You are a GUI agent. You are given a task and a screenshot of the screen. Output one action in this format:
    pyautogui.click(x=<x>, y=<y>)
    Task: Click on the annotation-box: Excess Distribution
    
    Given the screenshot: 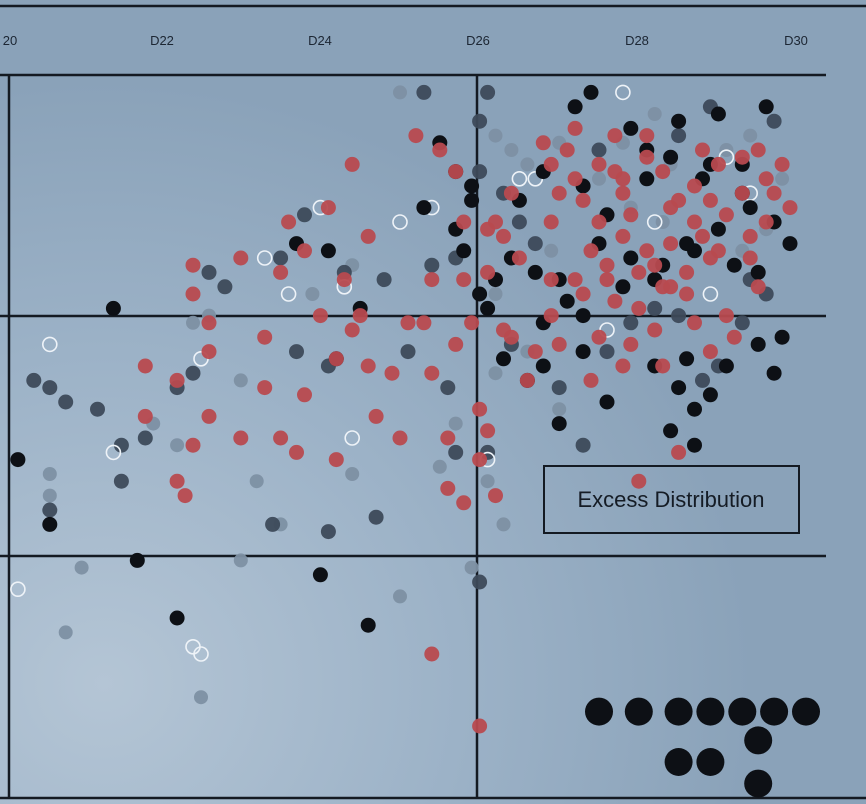 What is the action you would take?
    pyautogui.click(x=671, y=499)
    